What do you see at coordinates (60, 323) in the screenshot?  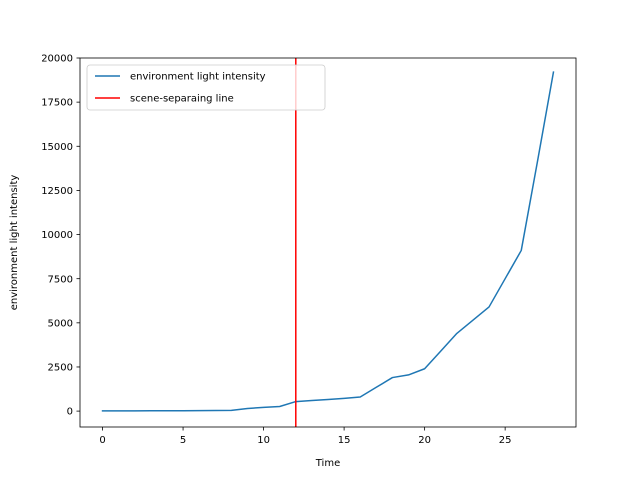 I see `y-tick-label: 5000` at bounding box center [60, 323].